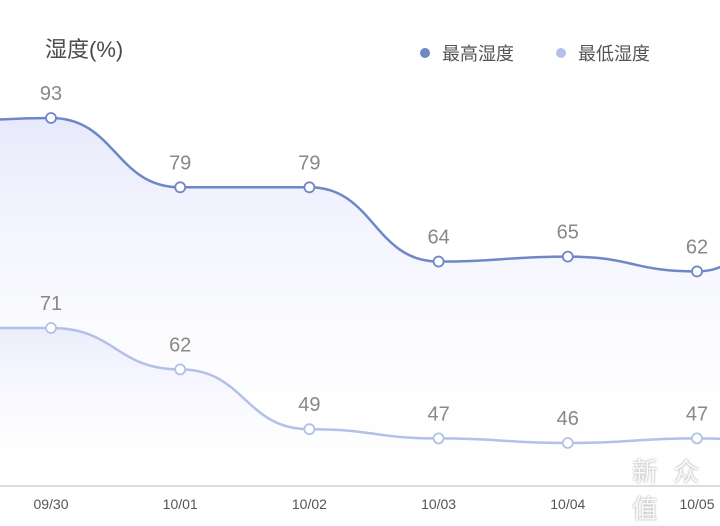 The width and height of the screenshot is (720, 526). Describe the element at coordinates (668, 490) in the screenshot. I see `watermark-logo: 新 众 值` at that location.